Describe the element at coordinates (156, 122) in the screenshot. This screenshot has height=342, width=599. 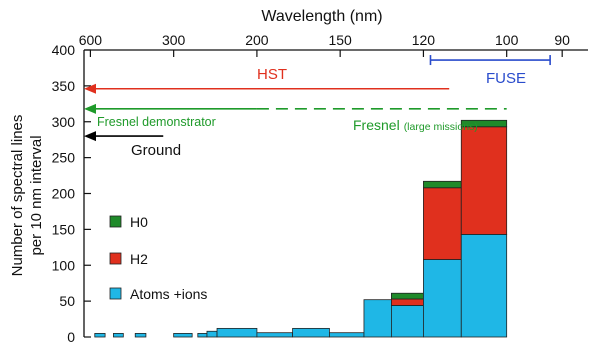
I see `fresnel-demonstrator-label: Fresnel demonstrator` at that location.